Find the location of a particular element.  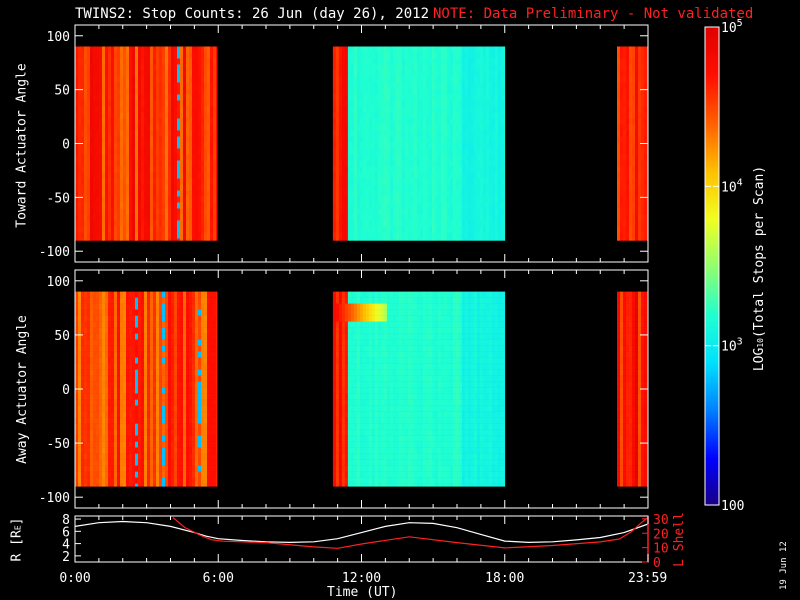

preliminary-note: NOTE: Data Preliminary - Not validated is located at coordinates (593, 14).